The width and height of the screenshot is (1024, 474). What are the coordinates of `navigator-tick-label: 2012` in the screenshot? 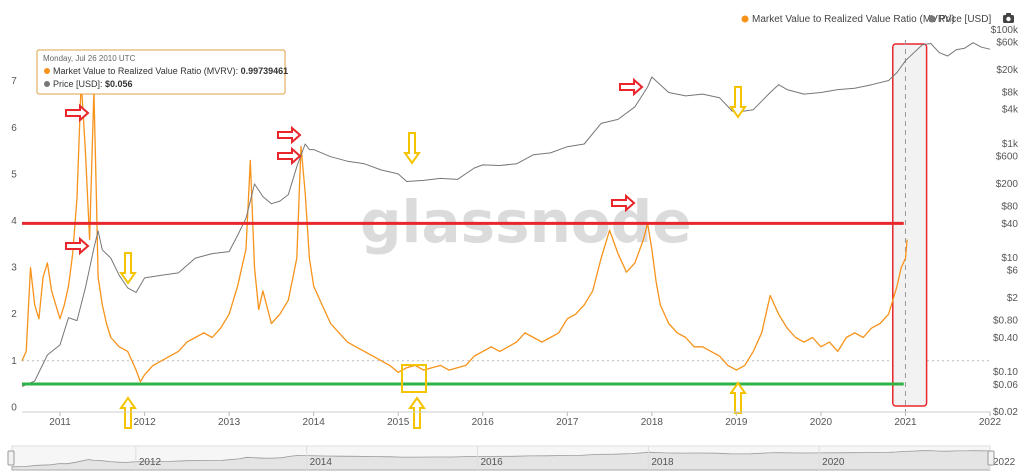 It's located at (150, 462).